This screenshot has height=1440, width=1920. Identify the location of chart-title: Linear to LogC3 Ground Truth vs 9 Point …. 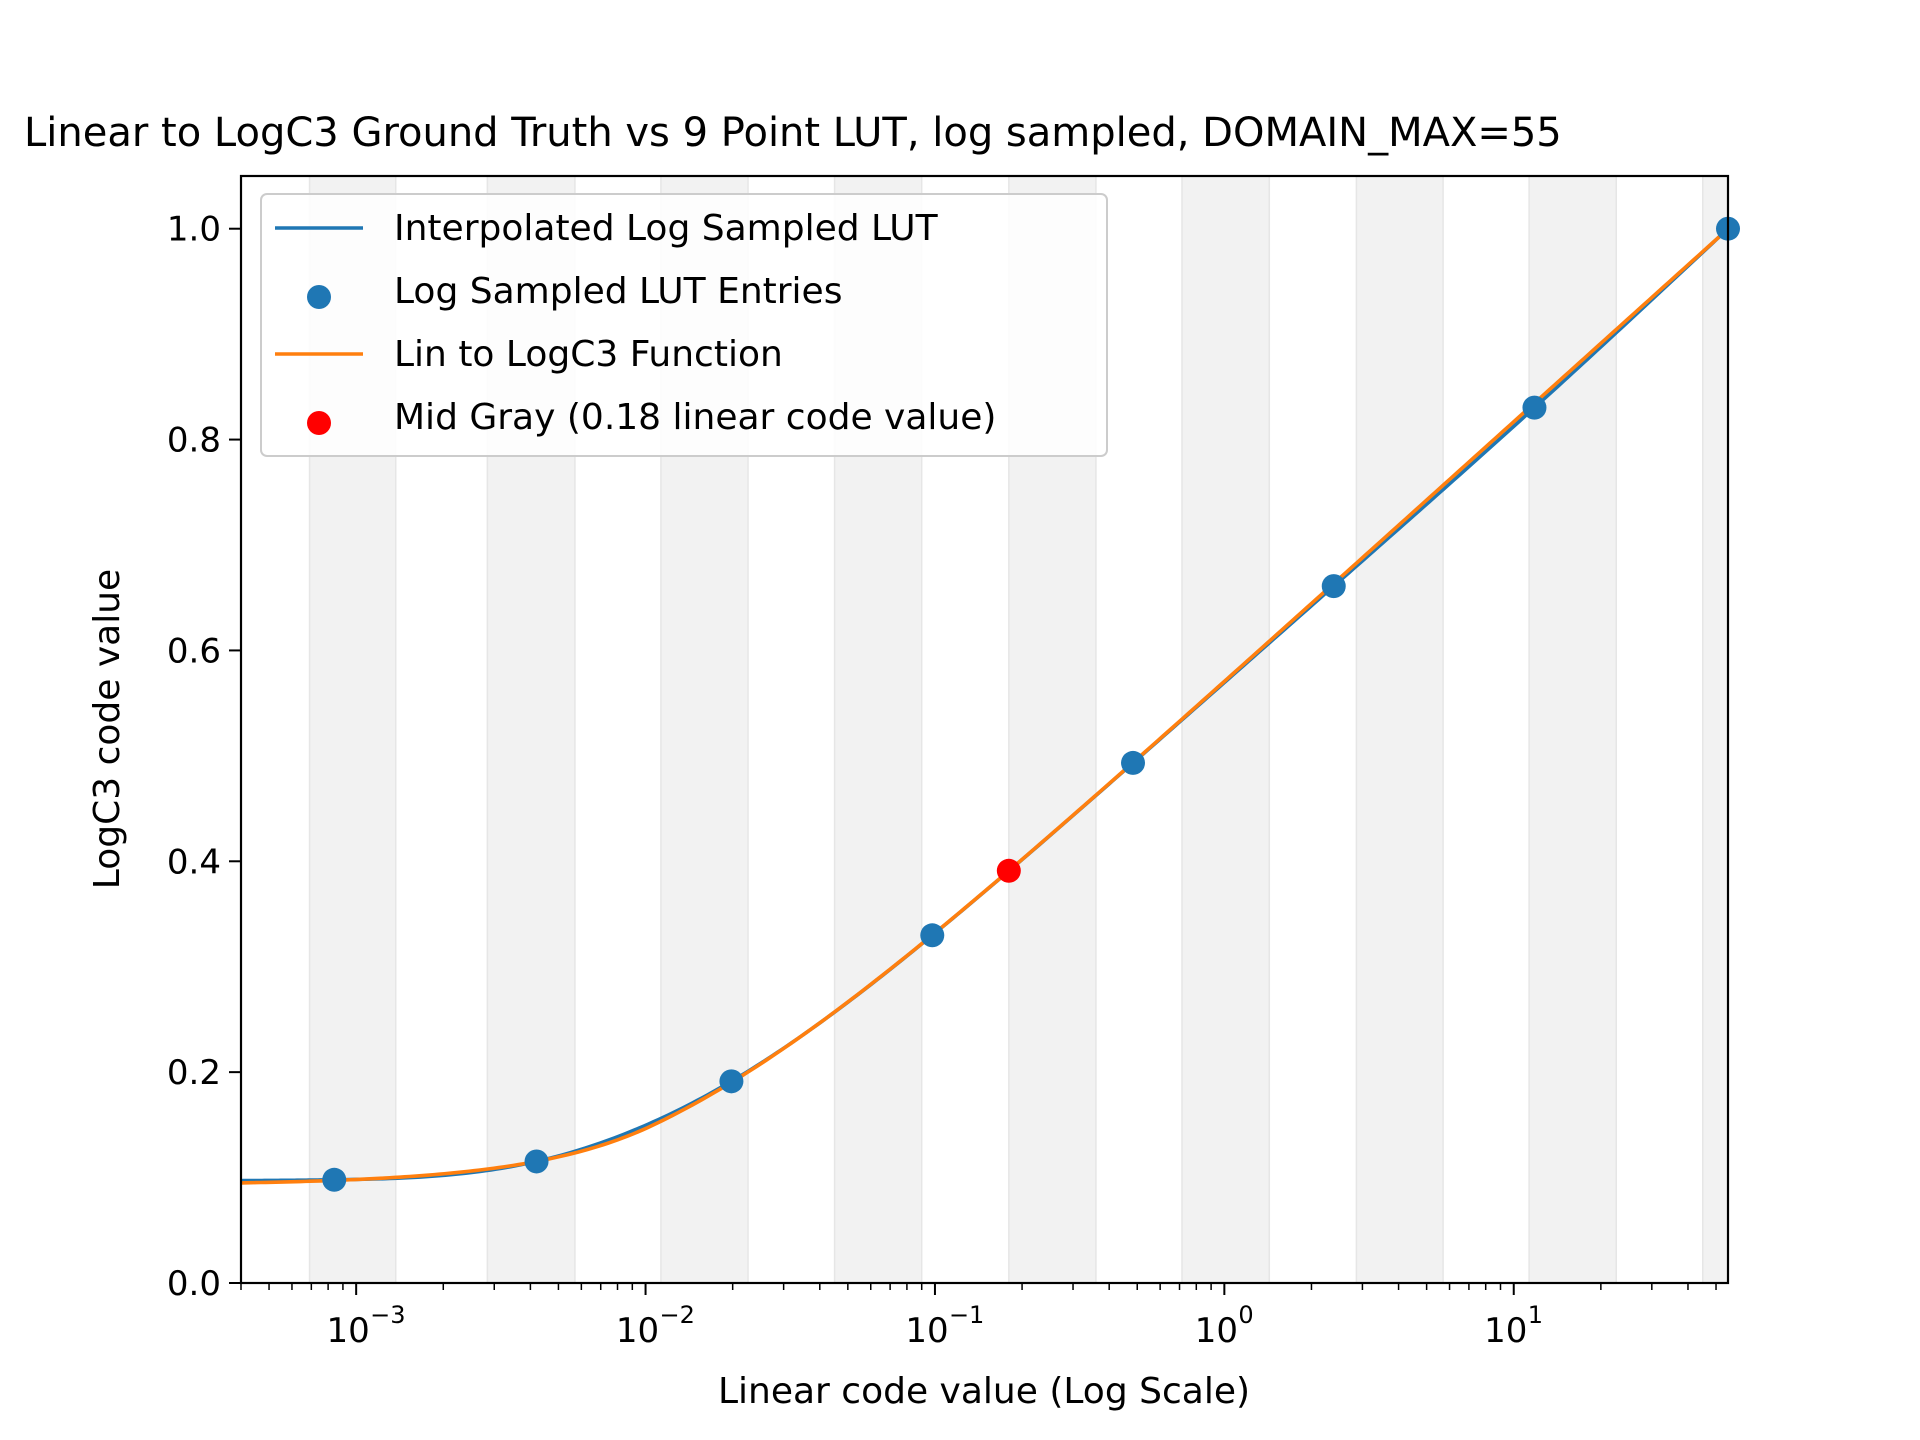
(793, 133).